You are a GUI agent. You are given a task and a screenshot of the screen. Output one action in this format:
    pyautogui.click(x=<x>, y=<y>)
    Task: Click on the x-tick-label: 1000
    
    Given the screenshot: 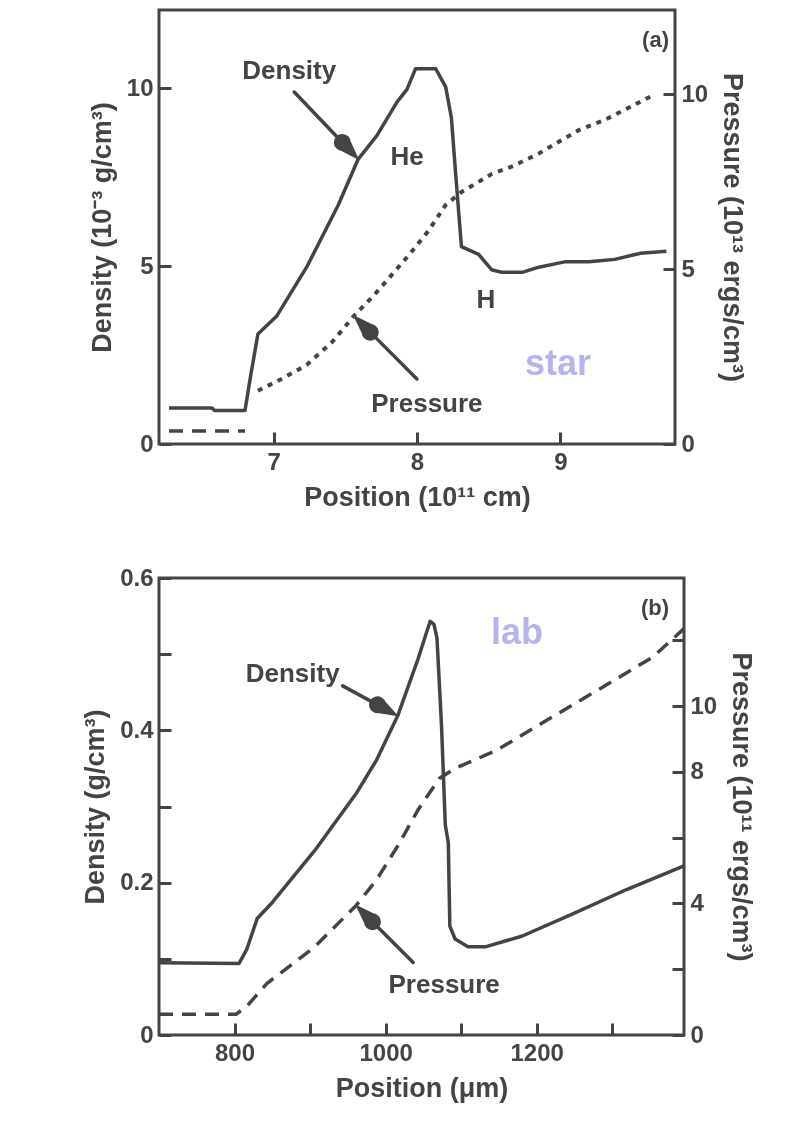 What is the action you would take?
    pyautogui.click(x=386, y=1052)
    